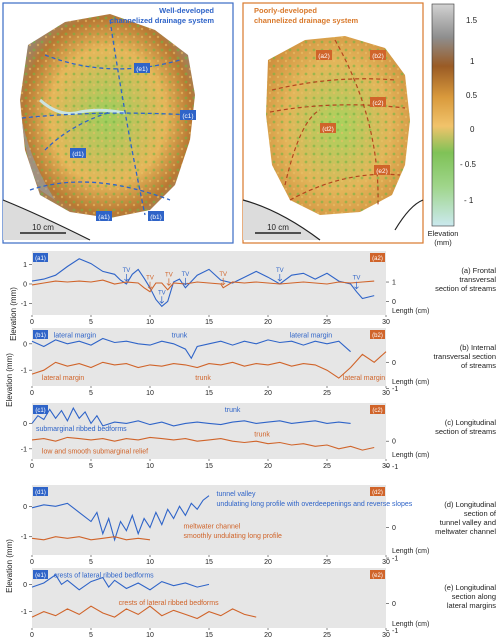 The height and width of the screenshot is (643, 500). I want to click on map-right-title-1: Poorly-developed, so click(285, 10).